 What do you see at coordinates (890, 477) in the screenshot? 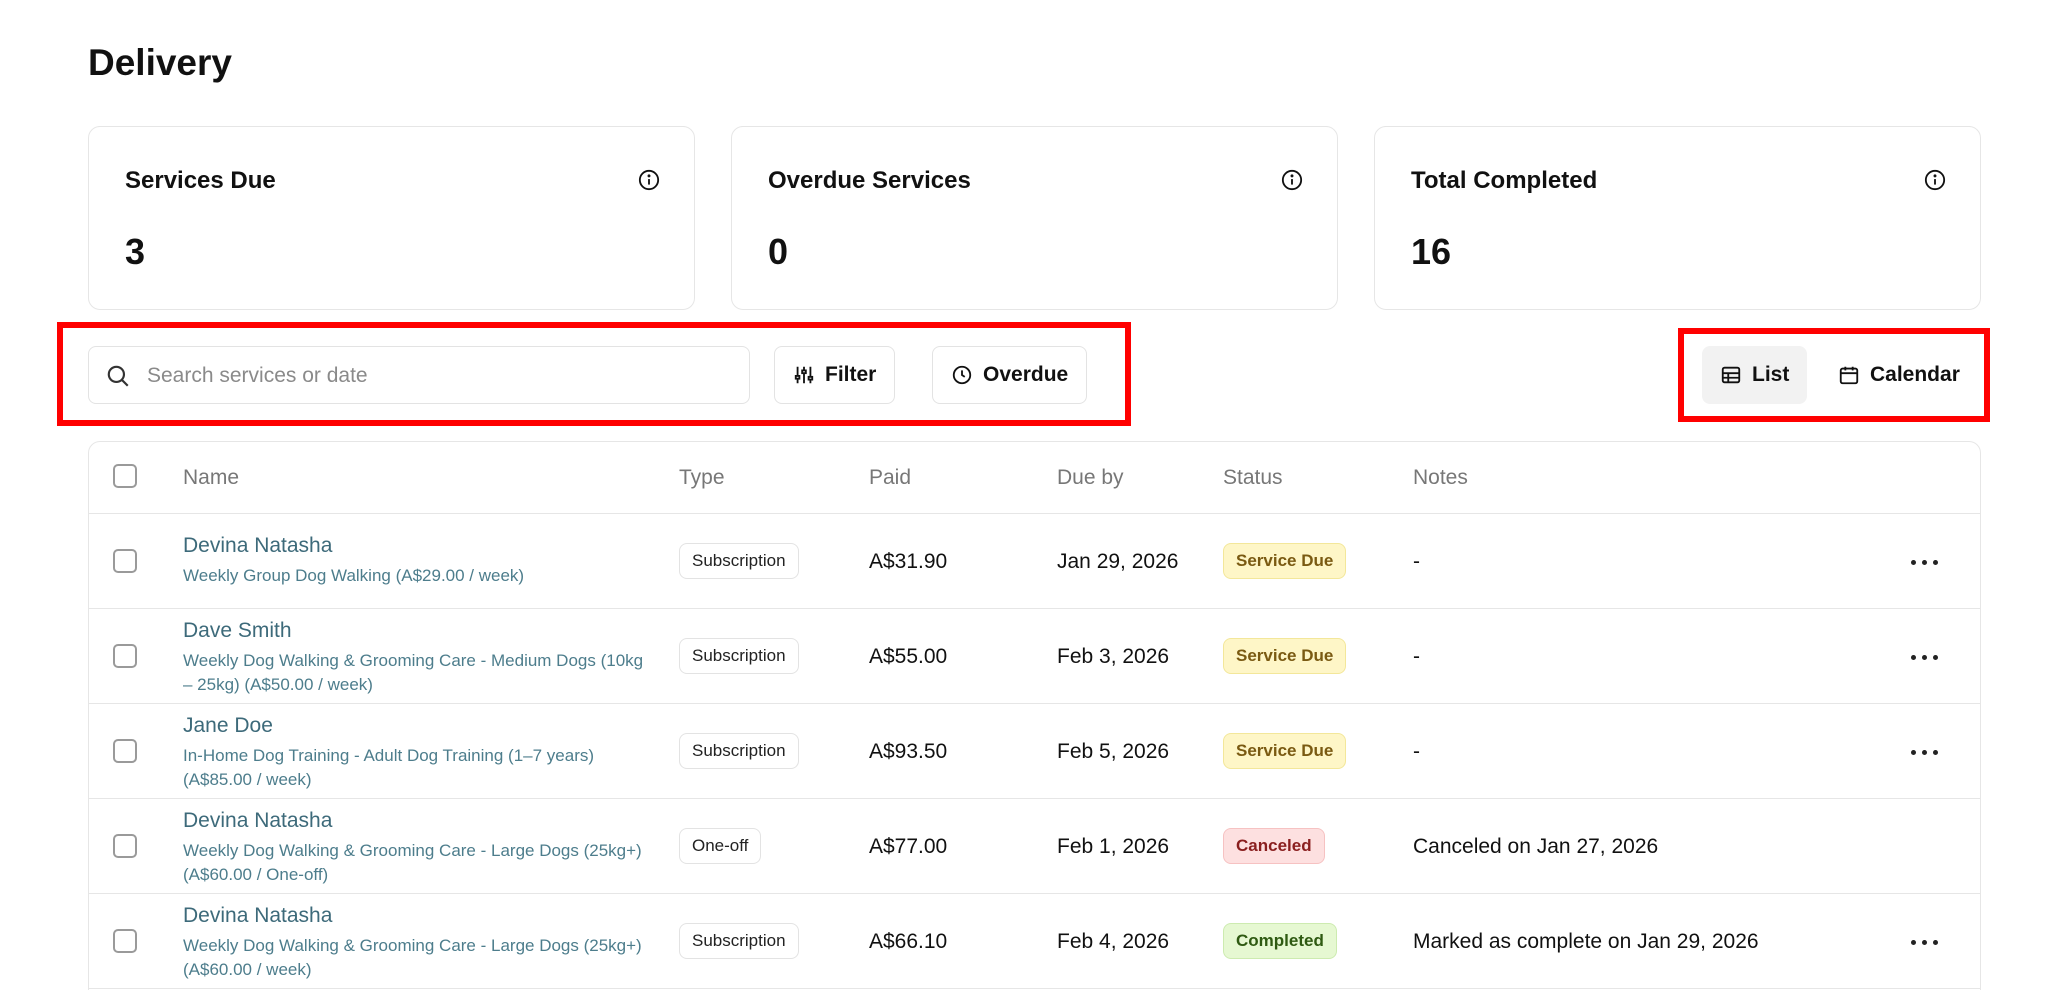
I see `column-header-paid: Paid` at bounding box center [890, 477].